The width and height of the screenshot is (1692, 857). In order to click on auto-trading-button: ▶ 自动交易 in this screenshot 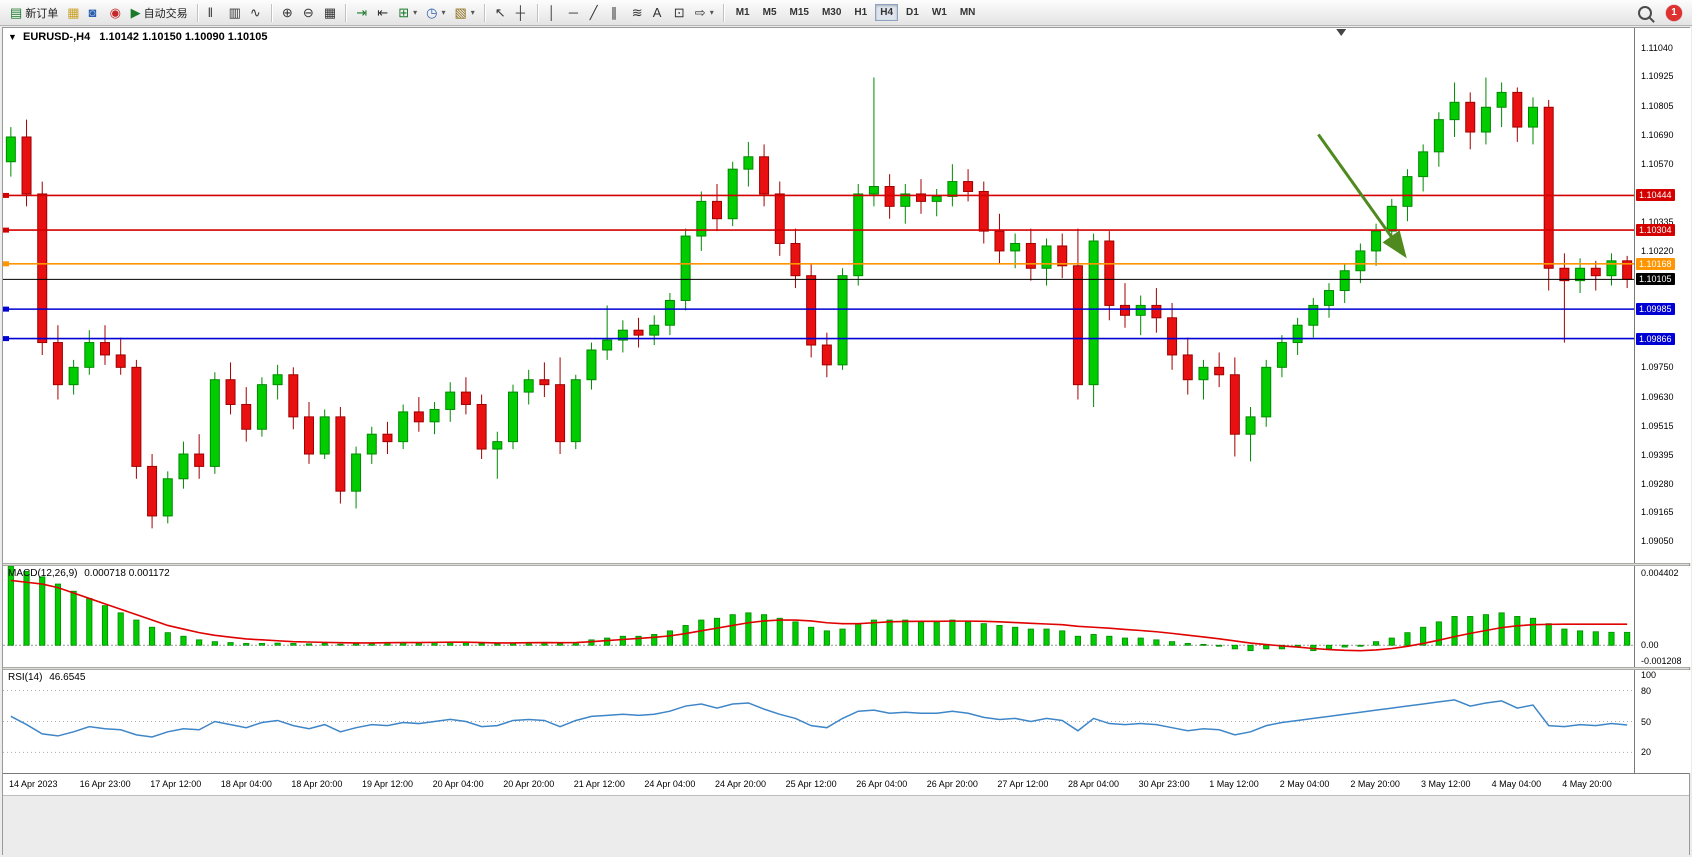, I will do `click(159, 13)`.